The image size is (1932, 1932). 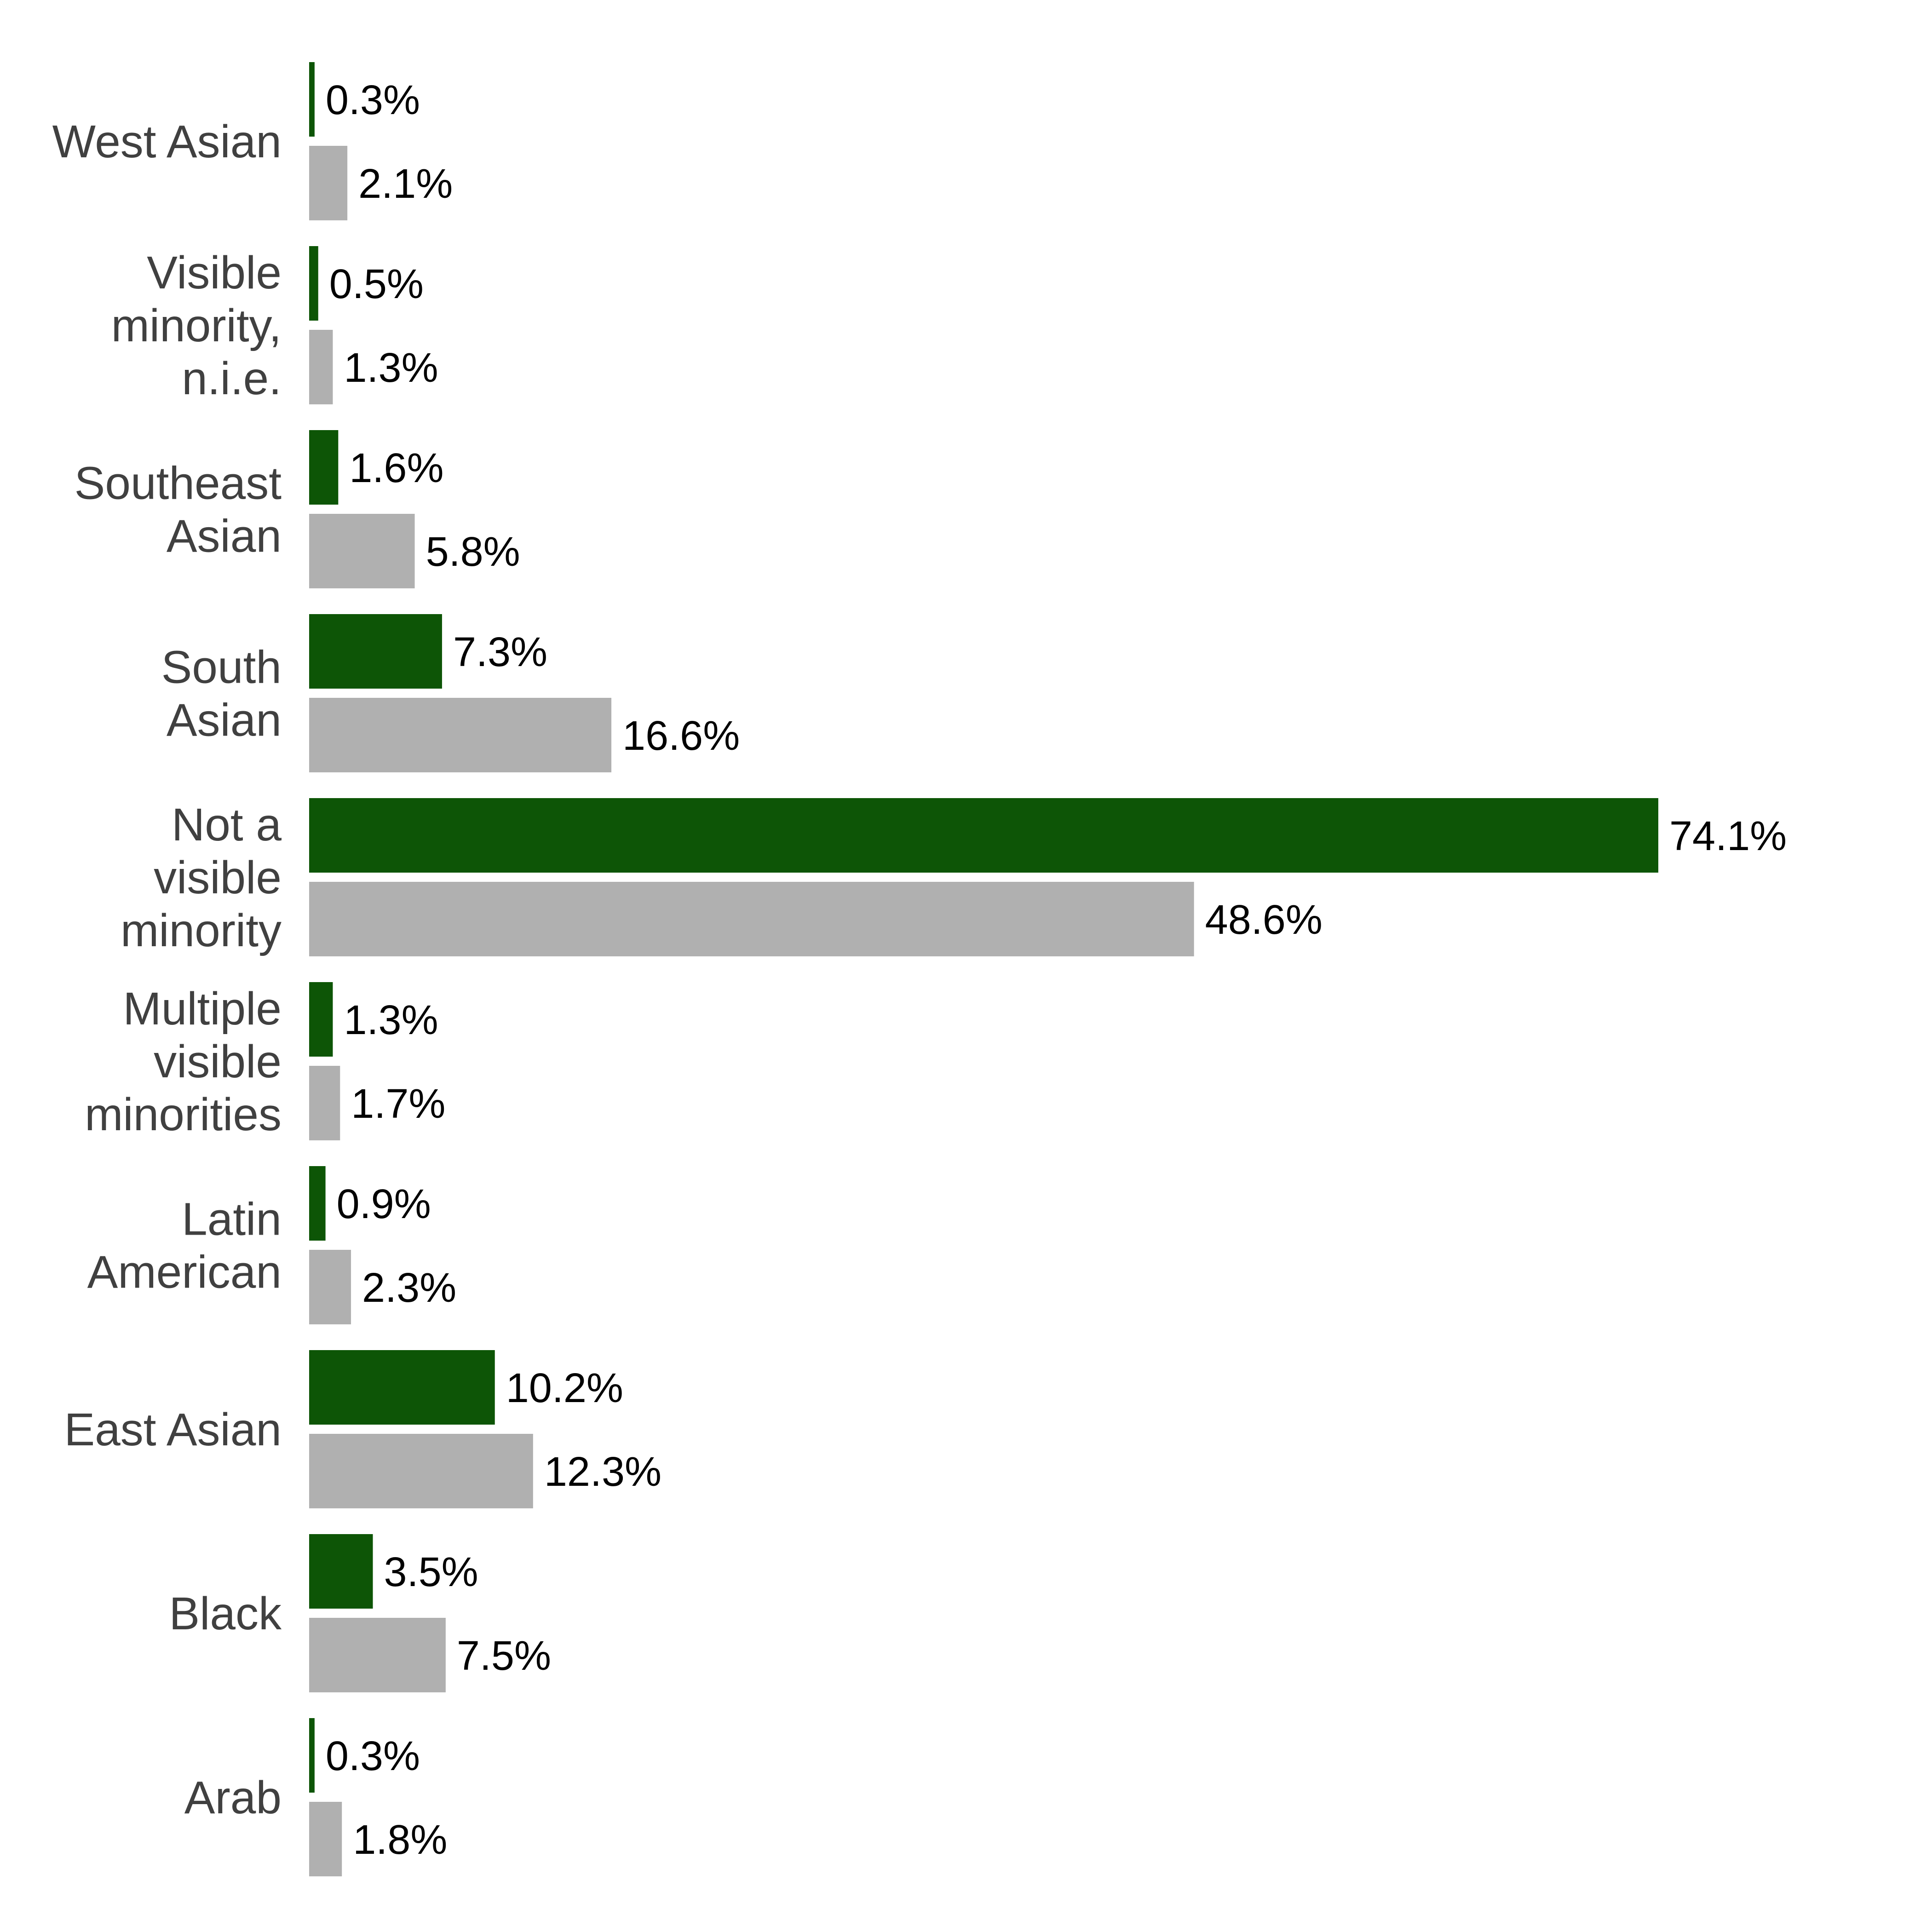 What do you see at coordinates (409, 1288) in the screenshot?
I see `data-label: 2.3%` at bounding box center [409, 1288].